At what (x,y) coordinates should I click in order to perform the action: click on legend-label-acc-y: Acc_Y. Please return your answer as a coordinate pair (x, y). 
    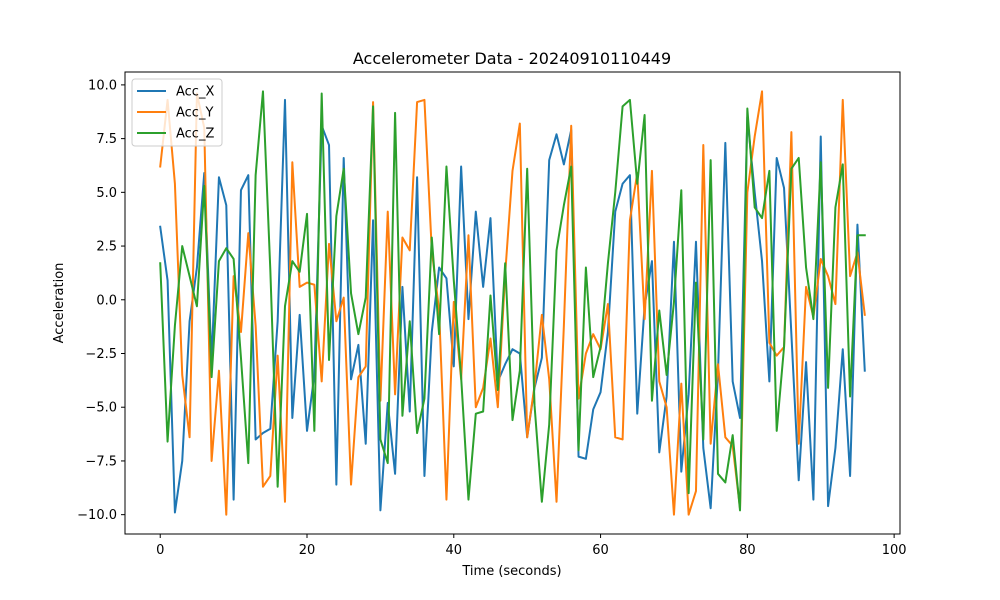
    Looking at the image, I should click on (194, 113).